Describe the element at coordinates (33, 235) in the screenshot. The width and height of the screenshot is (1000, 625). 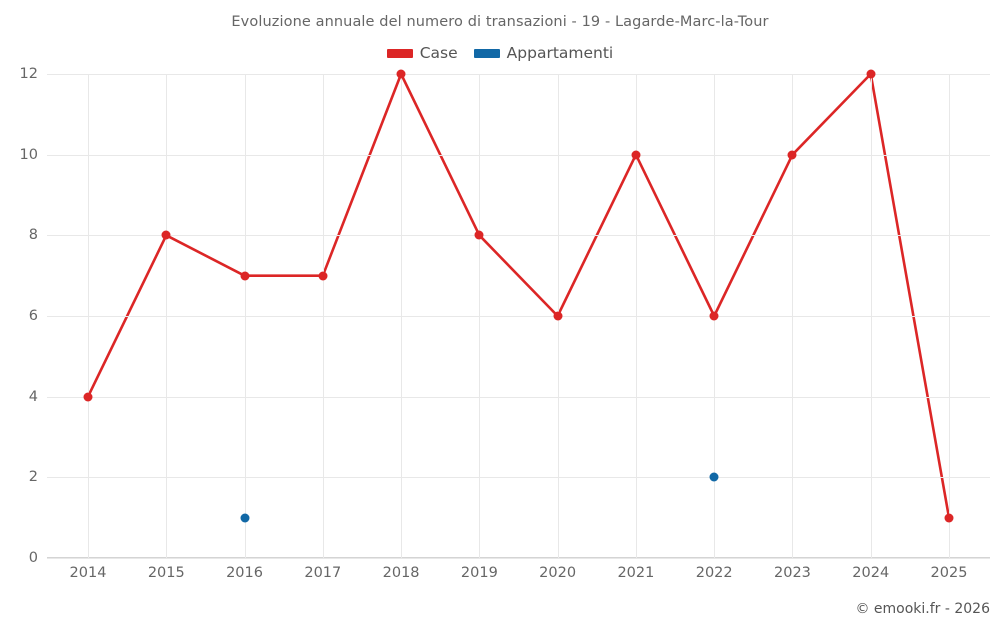
I see `y-axis-tick-label: 8` at that location.